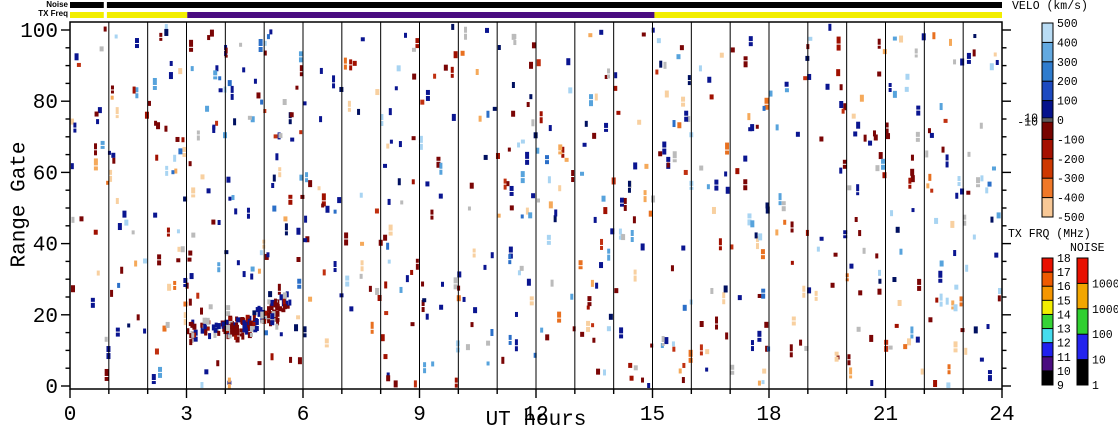 The image size is (1118, 435). I want to click on svg-text: 1, so click(1095, 386).